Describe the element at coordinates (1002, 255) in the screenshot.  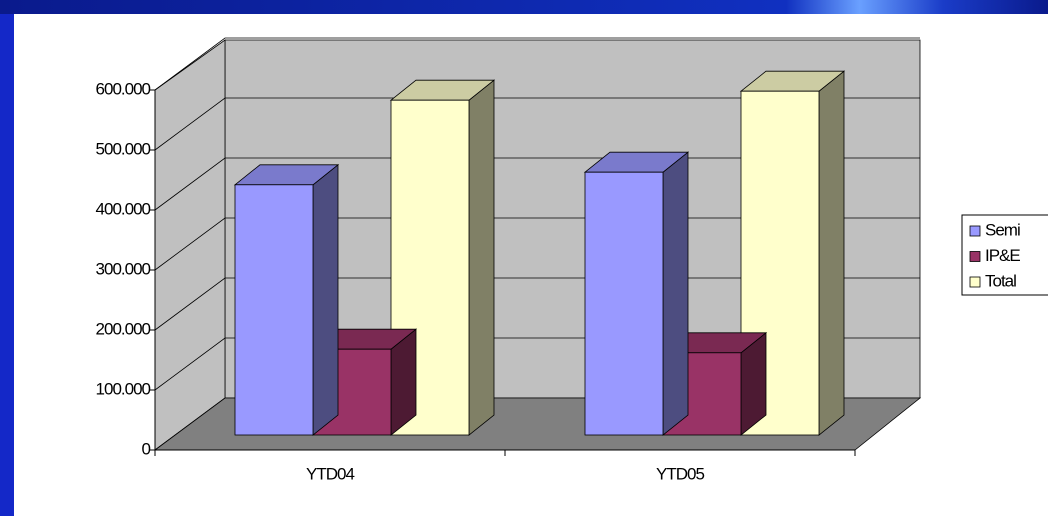
I see `legend-label: IP&E` at that location.